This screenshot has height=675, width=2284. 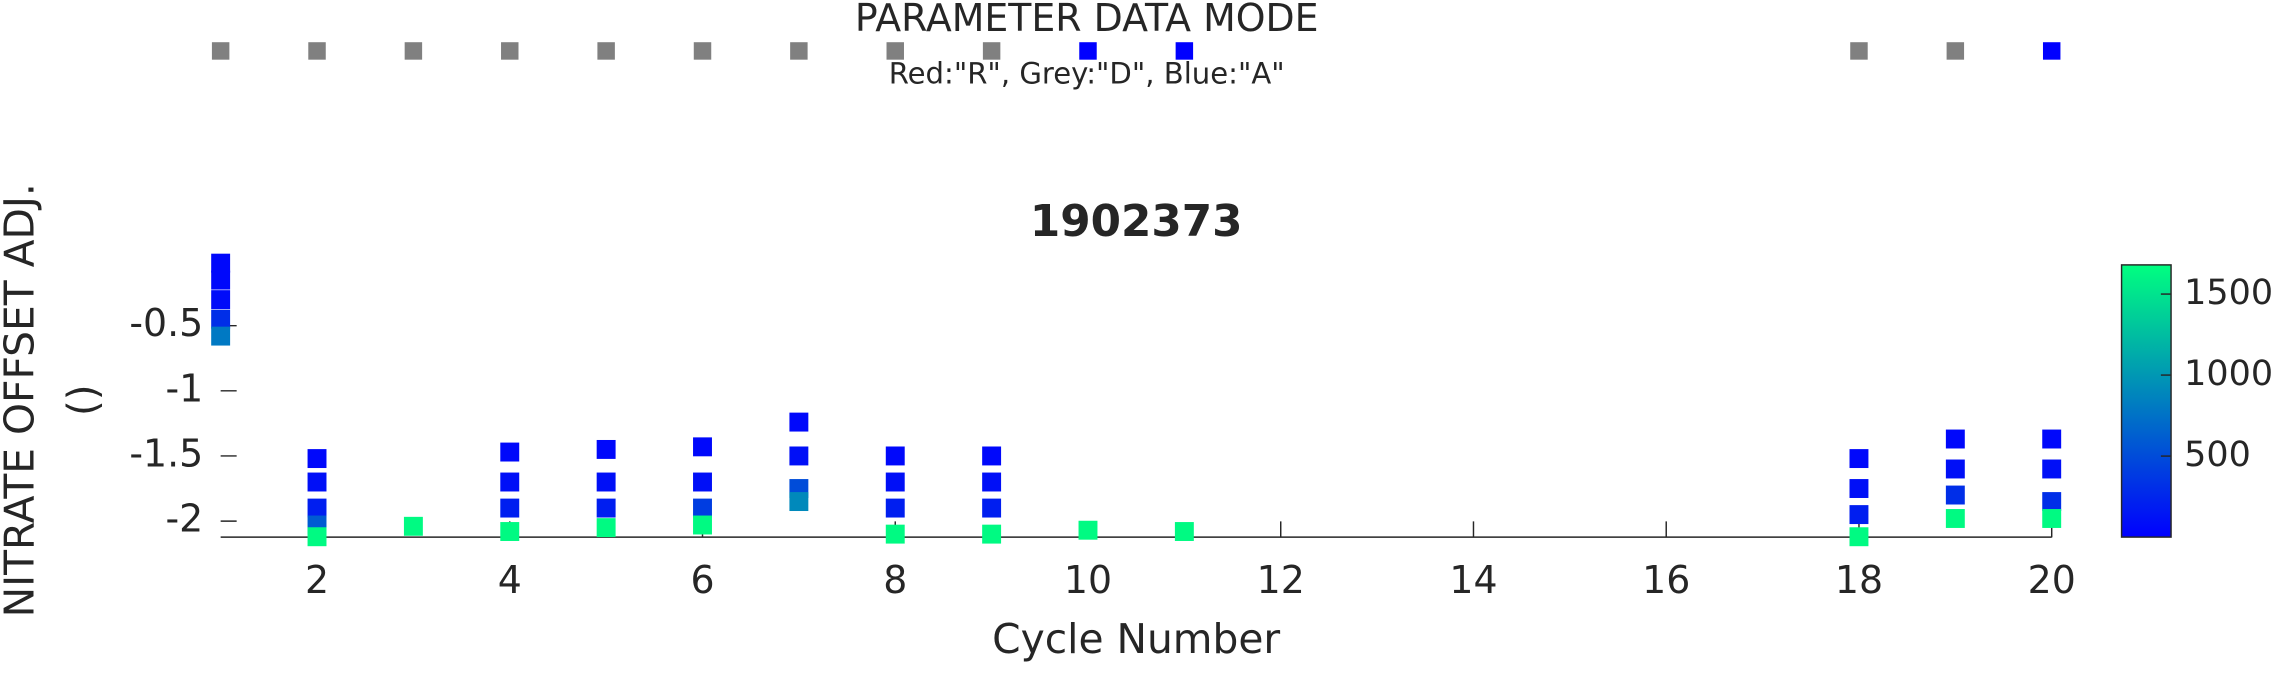 I want to click on x-tick-label: 12, so click(x=1281, y=580).